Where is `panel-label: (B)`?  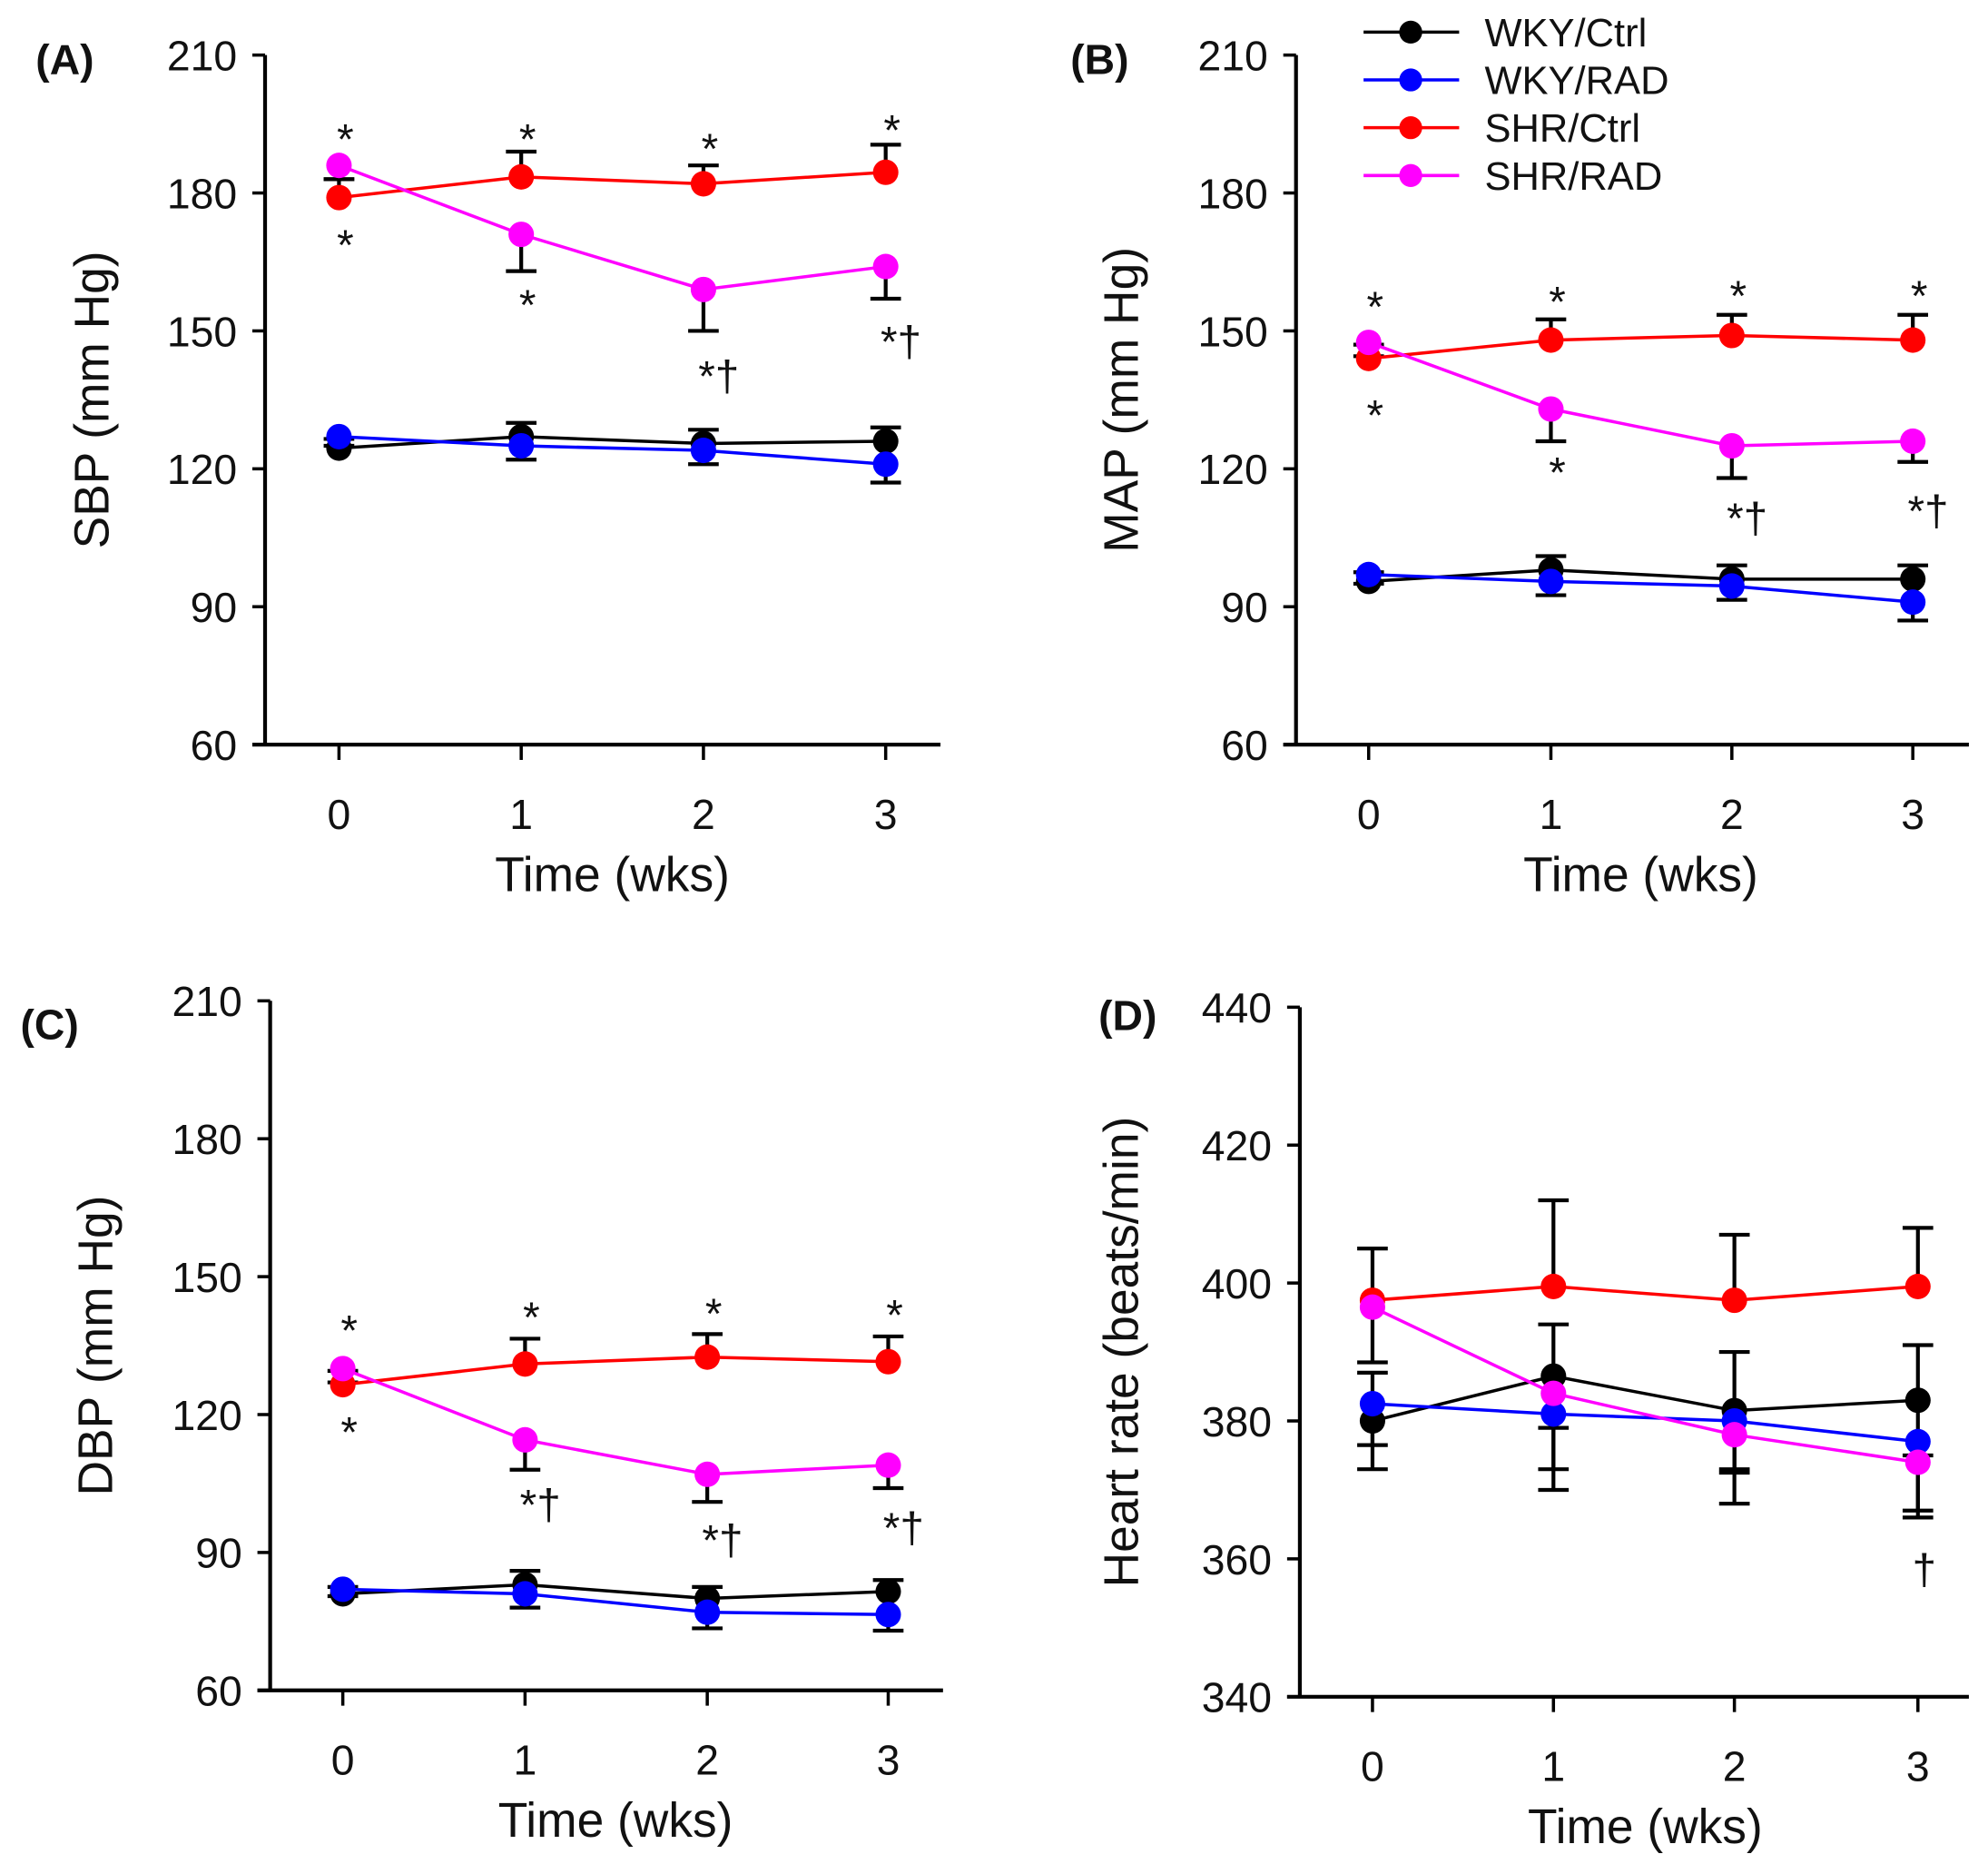
panel-label: (B) is located at coordinates (1099, 60).